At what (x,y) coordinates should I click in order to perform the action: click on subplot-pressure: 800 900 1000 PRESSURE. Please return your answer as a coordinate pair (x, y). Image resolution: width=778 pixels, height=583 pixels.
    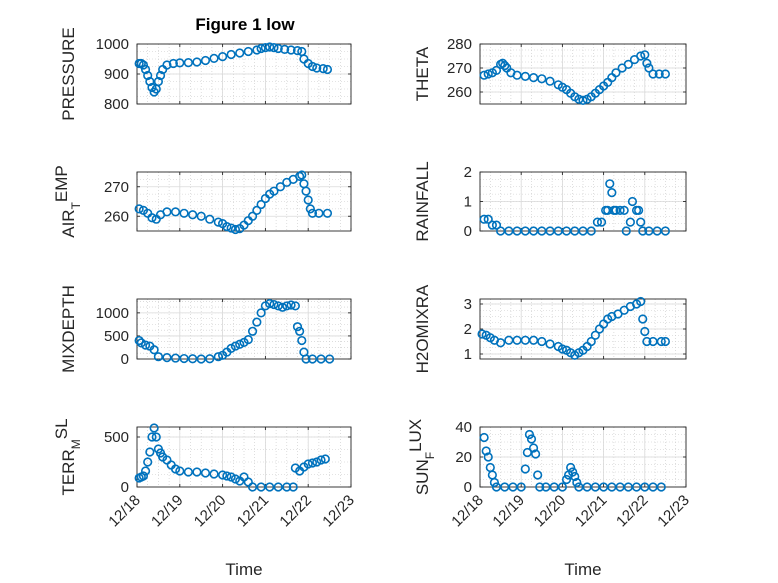
    Looking at the image, I should click on (205, 74).